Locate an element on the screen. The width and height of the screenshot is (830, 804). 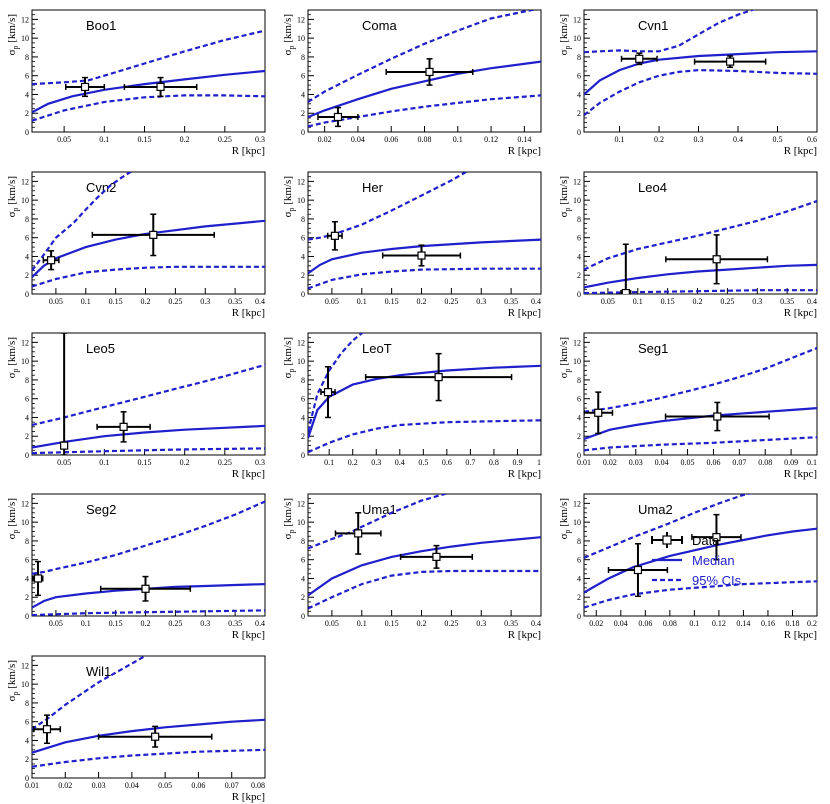
x-tick-label: 0.12 is located at coordinates (719, 623).